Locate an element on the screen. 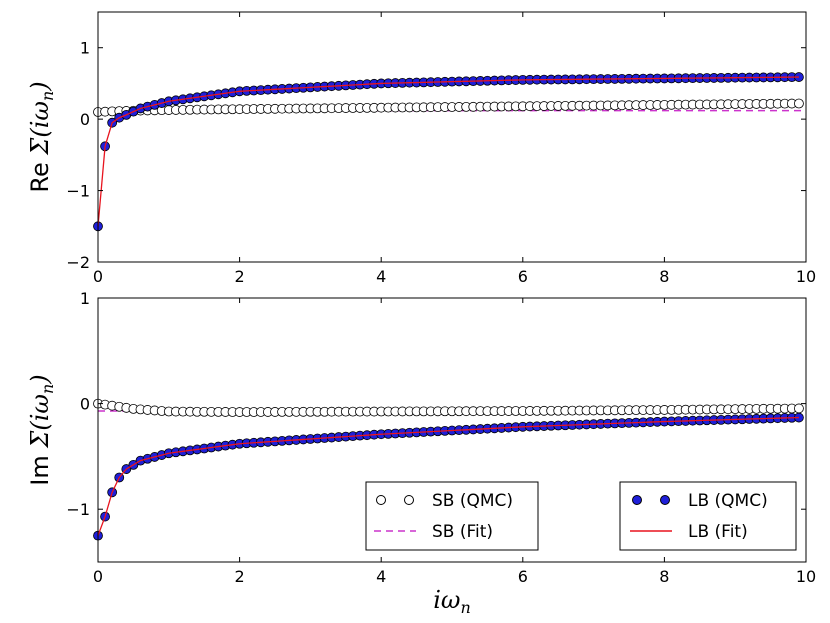 The image size is (830, 623). real-ytick-label: 0 is located at coordinates (85, 119).